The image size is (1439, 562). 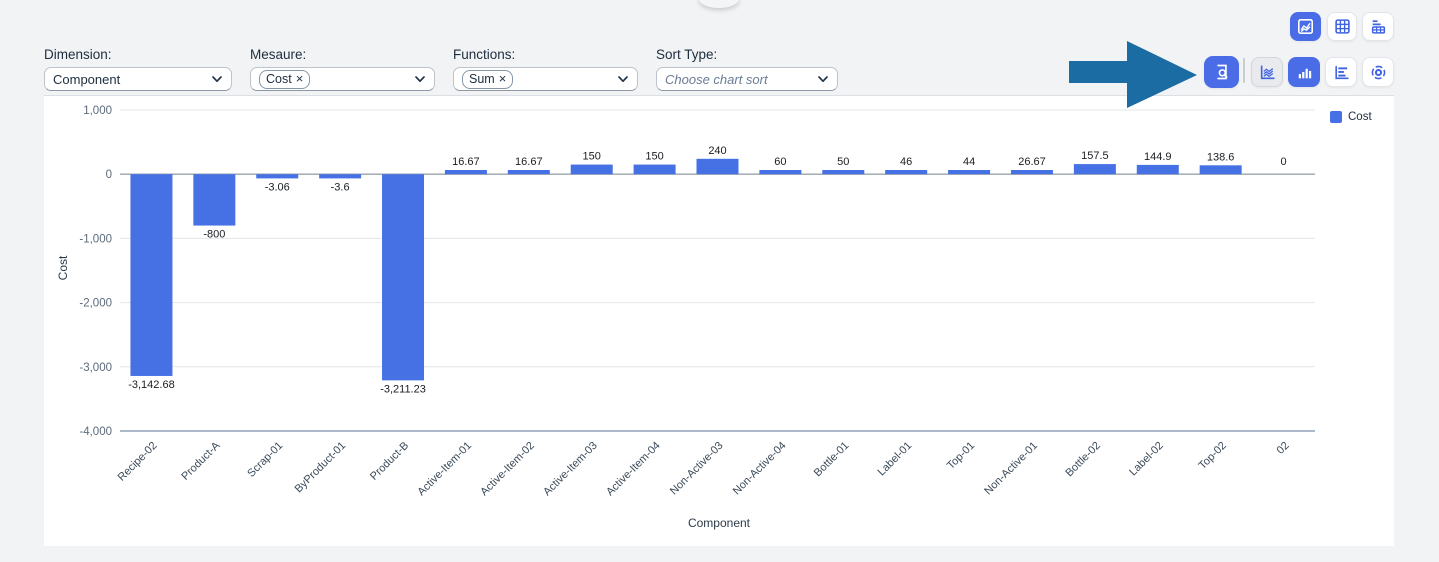 What do you see at coordinates (832, 460) in the screenshot?
I see `category-label: Bottle-01` at bounding box center [832, 460].